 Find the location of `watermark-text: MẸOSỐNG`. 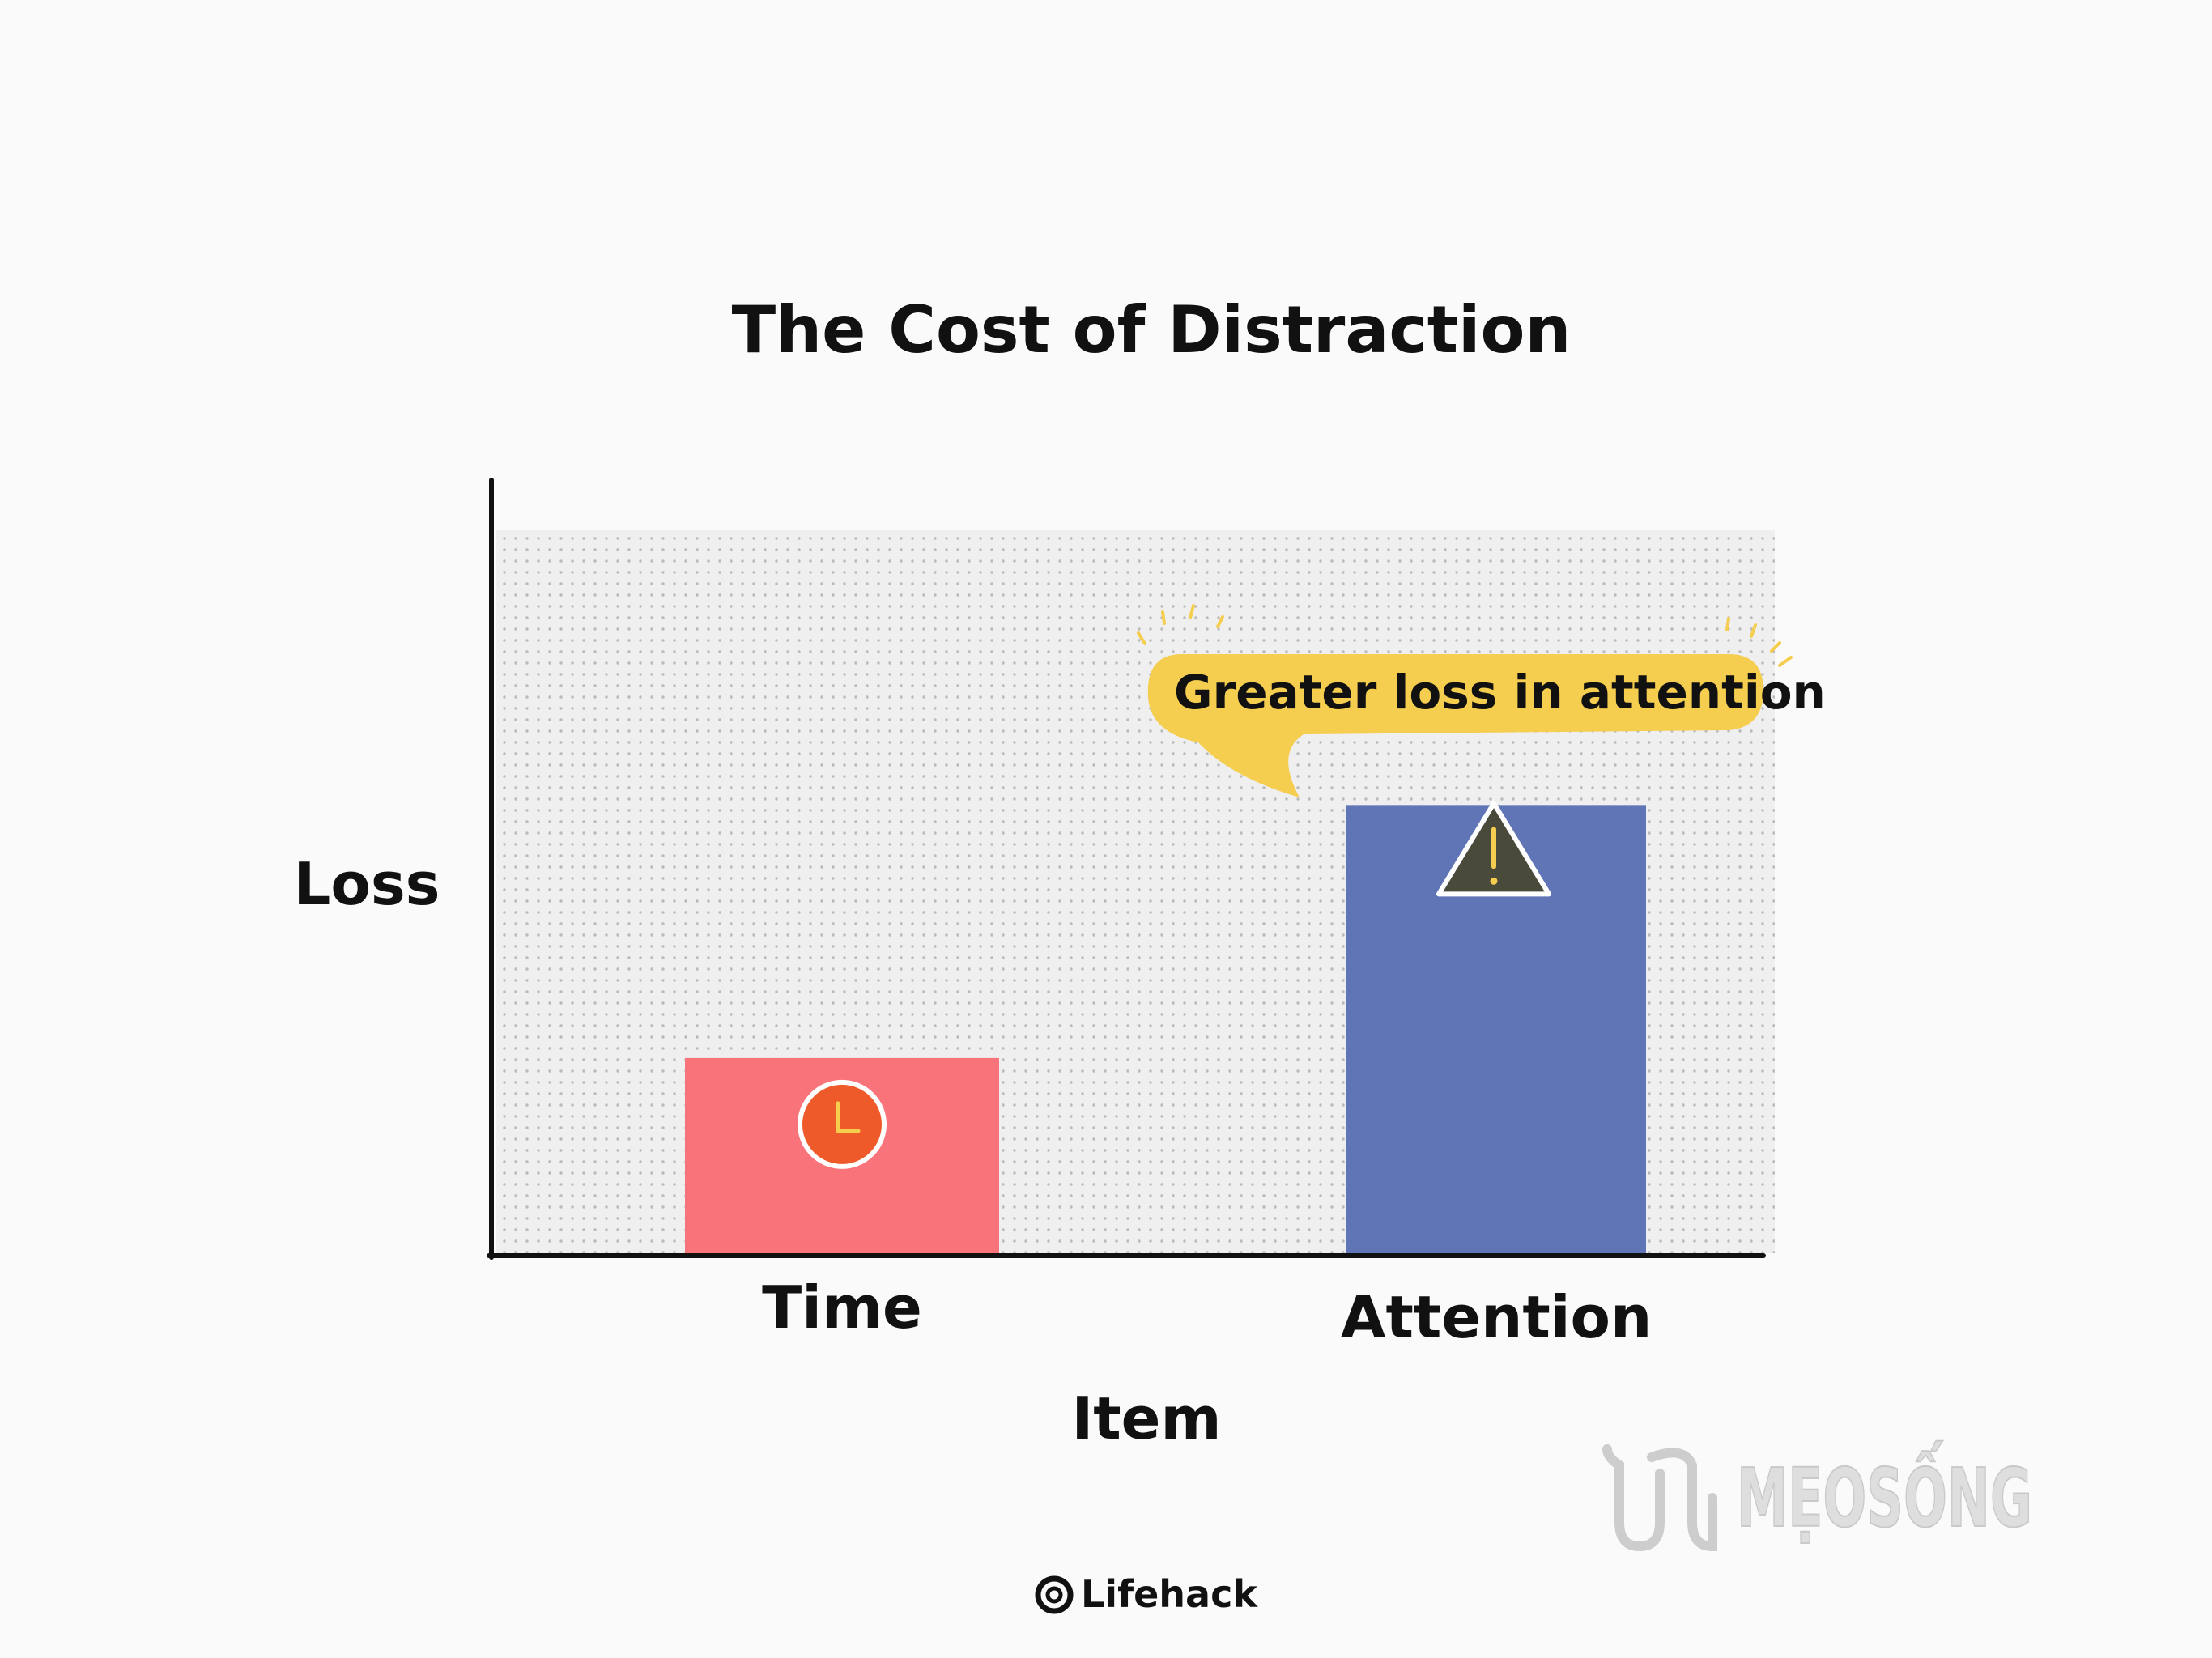

watermark-text: MẸOSỐNG is located at coordinates (1884, 1492).